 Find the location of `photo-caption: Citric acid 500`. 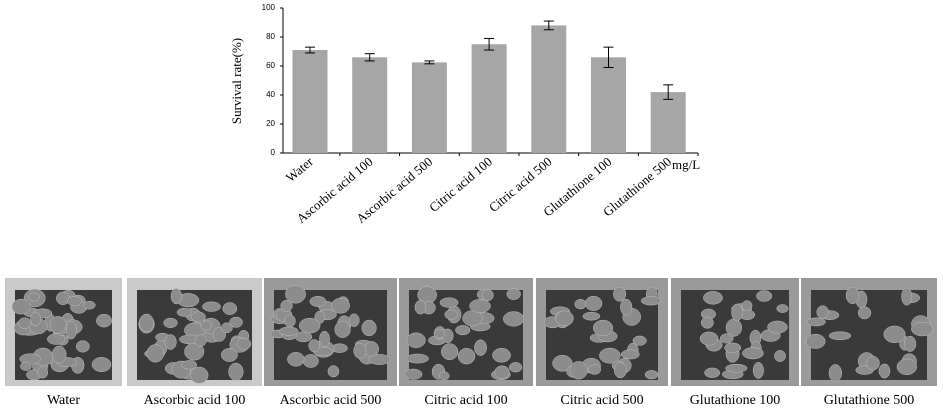

photo-caption: Citric acid 500 is located at coordinates (601, 400).